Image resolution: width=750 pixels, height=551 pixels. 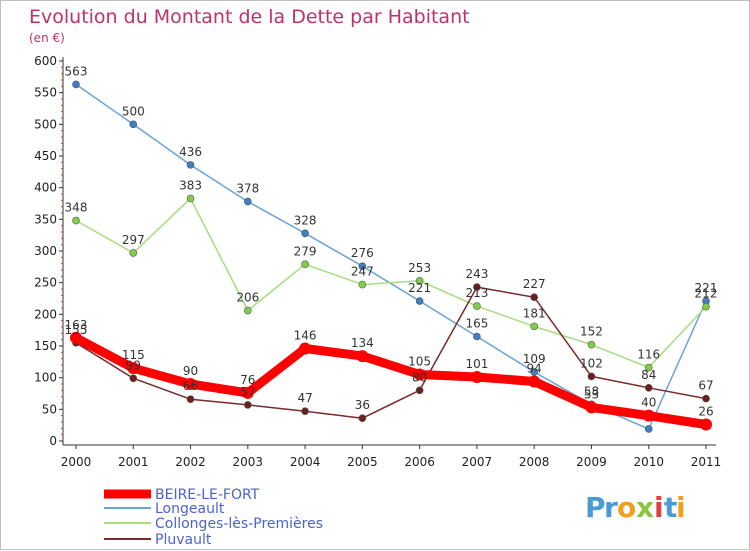 I want to click on data-label: 76, so click(x=247, y=380).